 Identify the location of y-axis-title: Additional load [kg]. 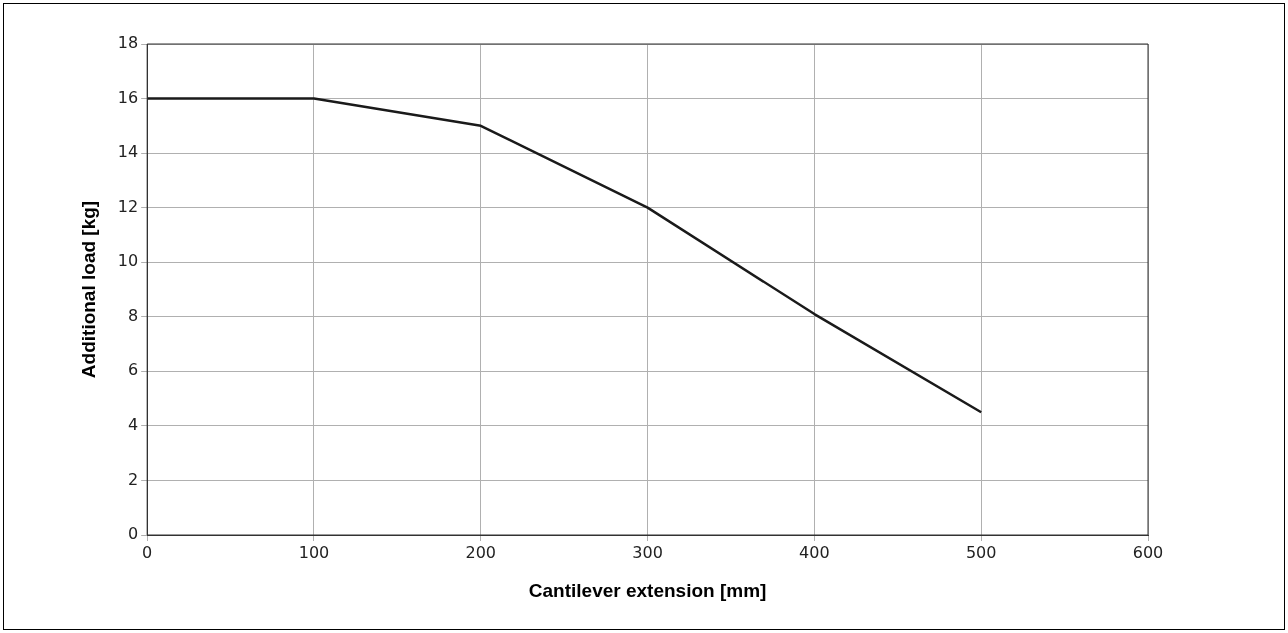
(88, 289).